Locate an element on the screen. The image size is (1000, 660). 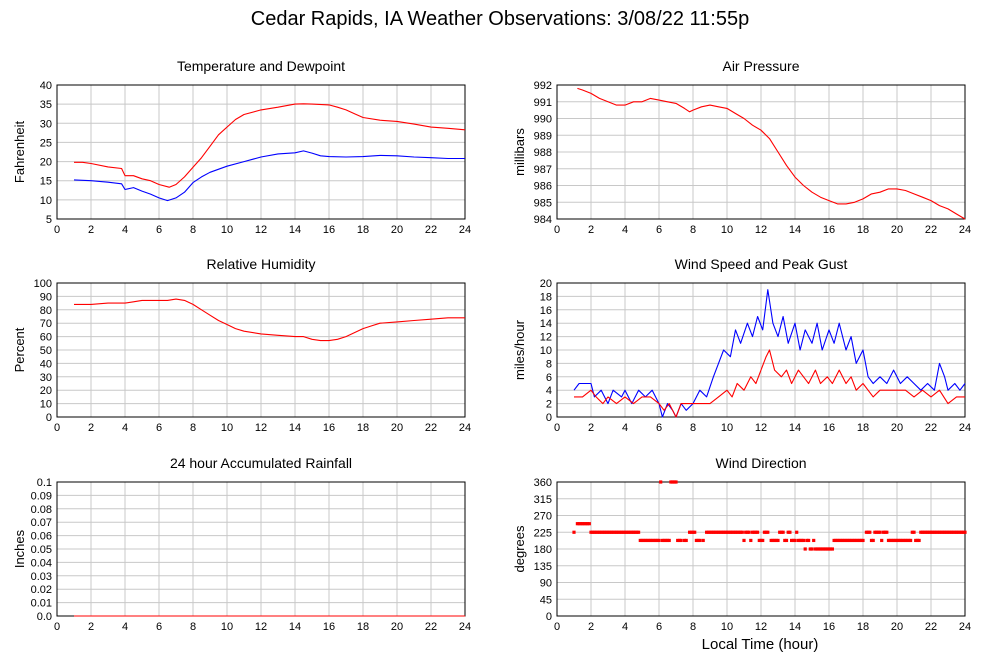
y-tick-label: 0.07 is located at coordinates (41, 523).